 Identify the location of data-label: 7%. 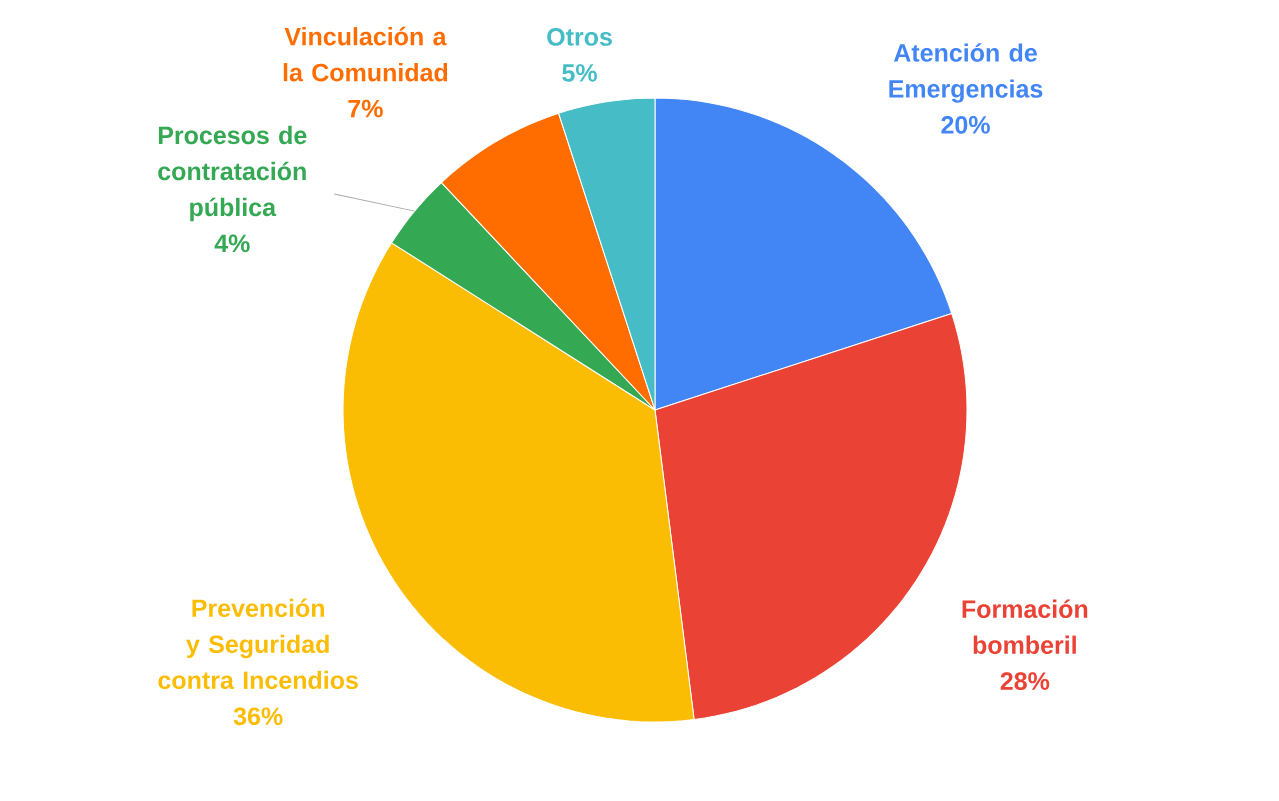
(365, 108).